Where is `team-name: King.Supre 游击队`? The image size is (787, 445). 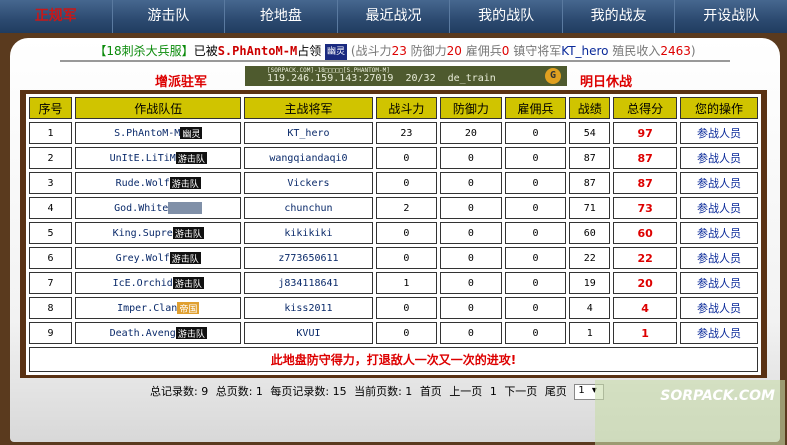 team-name: King.Supre 游击队 is located at coordinates (158, 233).